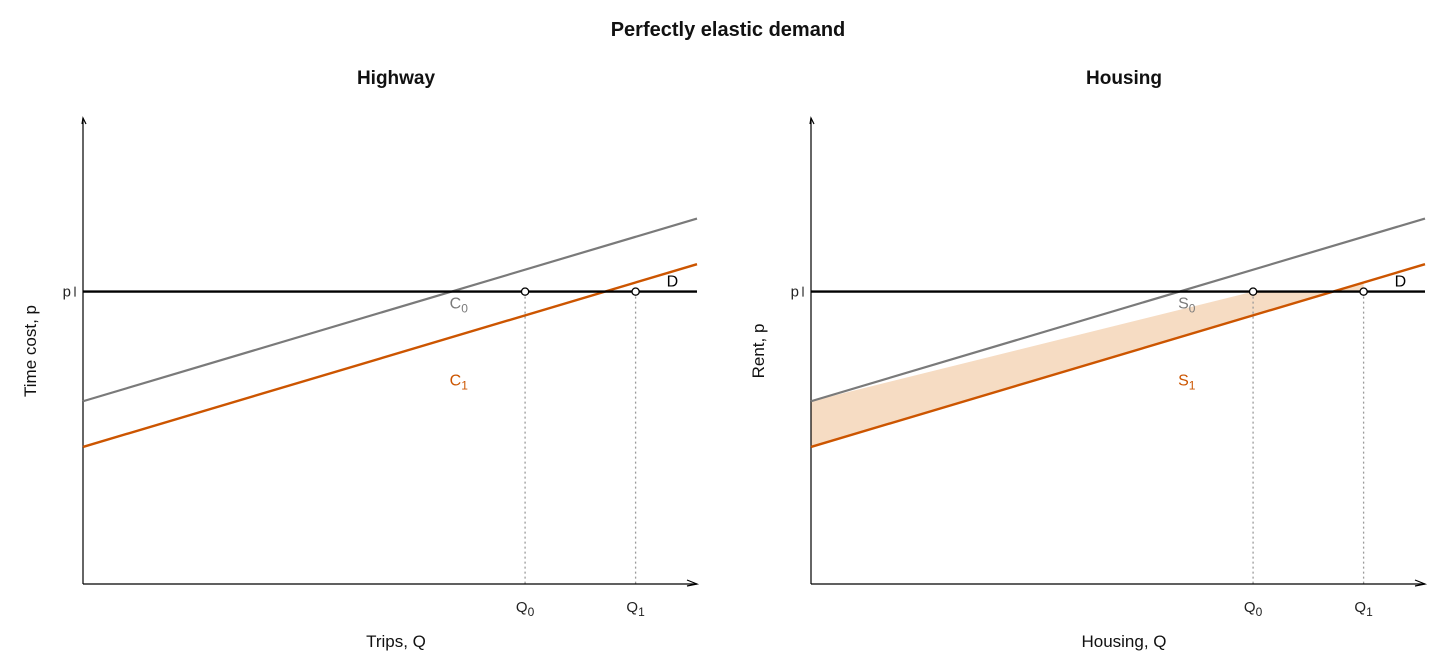 The image size is (1456, 662). What do you see at coordinates (390, 310) in the screenshot?
I see `curve-c0` at bounding box center [390, 310].